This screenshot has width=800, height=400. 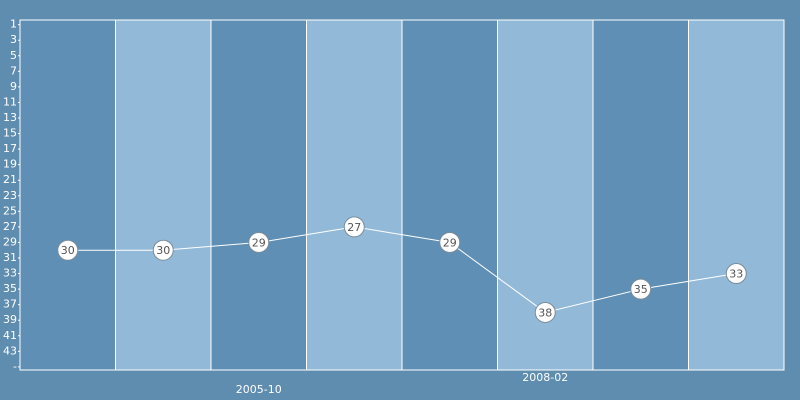 What do you see at coordinates (10, 179) in the screenshot?
I see `y-tick-label: 21` at bounding box center [10, 179].